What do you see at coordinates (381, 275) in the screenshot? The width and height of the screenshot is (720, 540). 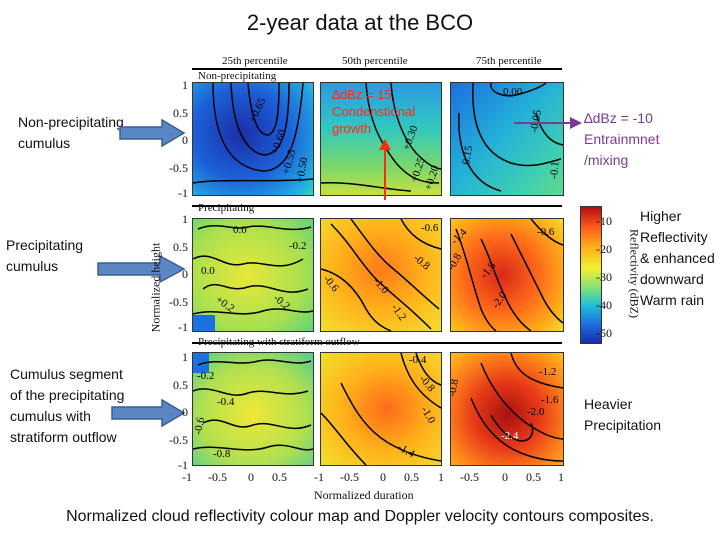 I see `heatmap-panel-r2c2: -0.6 -0.8 -1.0 -0.6 -1.2` at bounding box center [381, 275].